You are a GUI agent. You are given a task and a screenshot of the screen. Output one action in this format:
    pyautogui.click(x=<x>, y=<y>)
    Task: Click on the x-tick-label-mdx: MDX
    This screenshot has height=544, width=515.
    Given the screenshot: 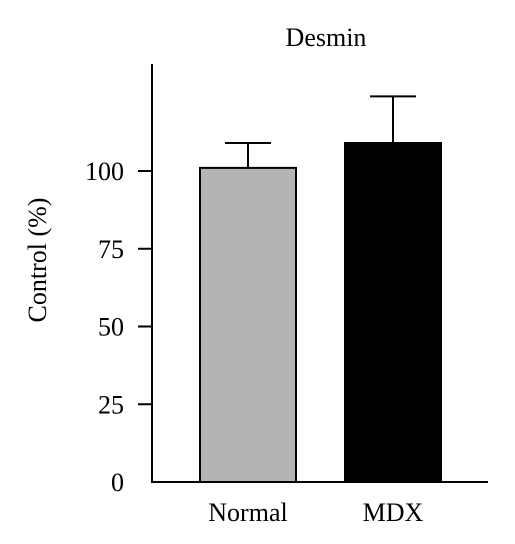 What is the action you would take?
    pyautogui.click(x=393, y=512)
    